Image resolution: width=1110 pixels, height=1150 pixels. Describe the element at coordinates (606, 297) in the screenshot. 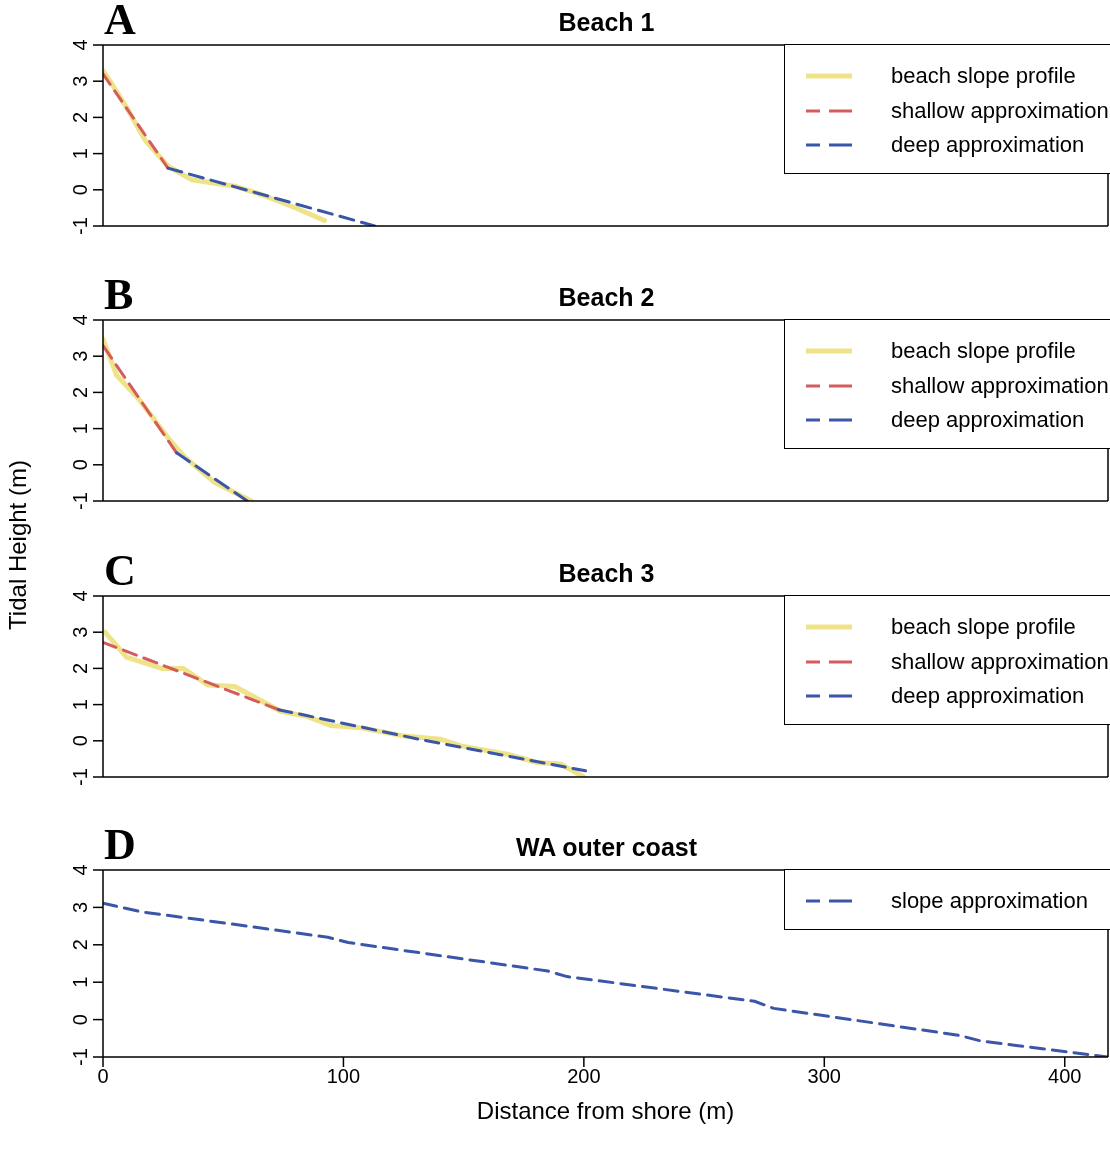

I see `chart-title: Beach 2` at that location.